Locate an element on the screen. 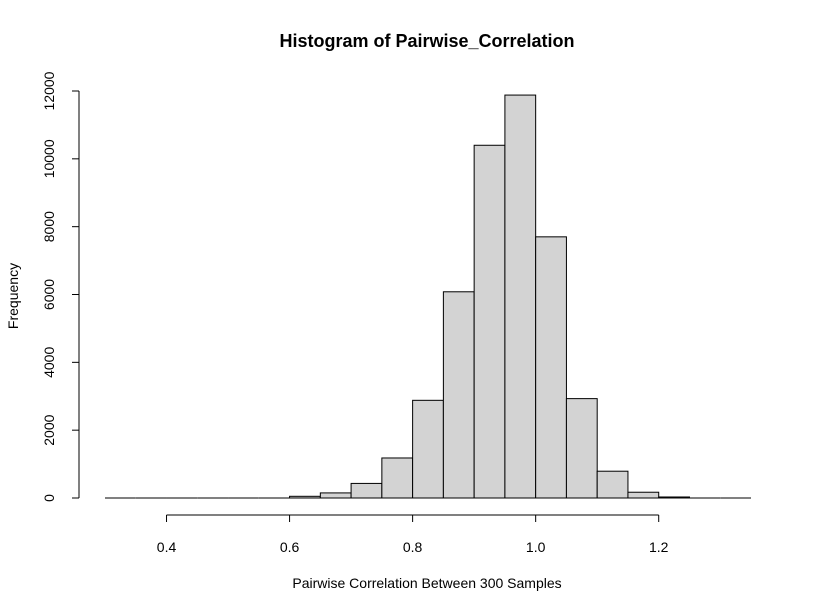 This screenshot has width=819, height=613. x-tick-label: 0.4 is located at coordinates (167, 547).